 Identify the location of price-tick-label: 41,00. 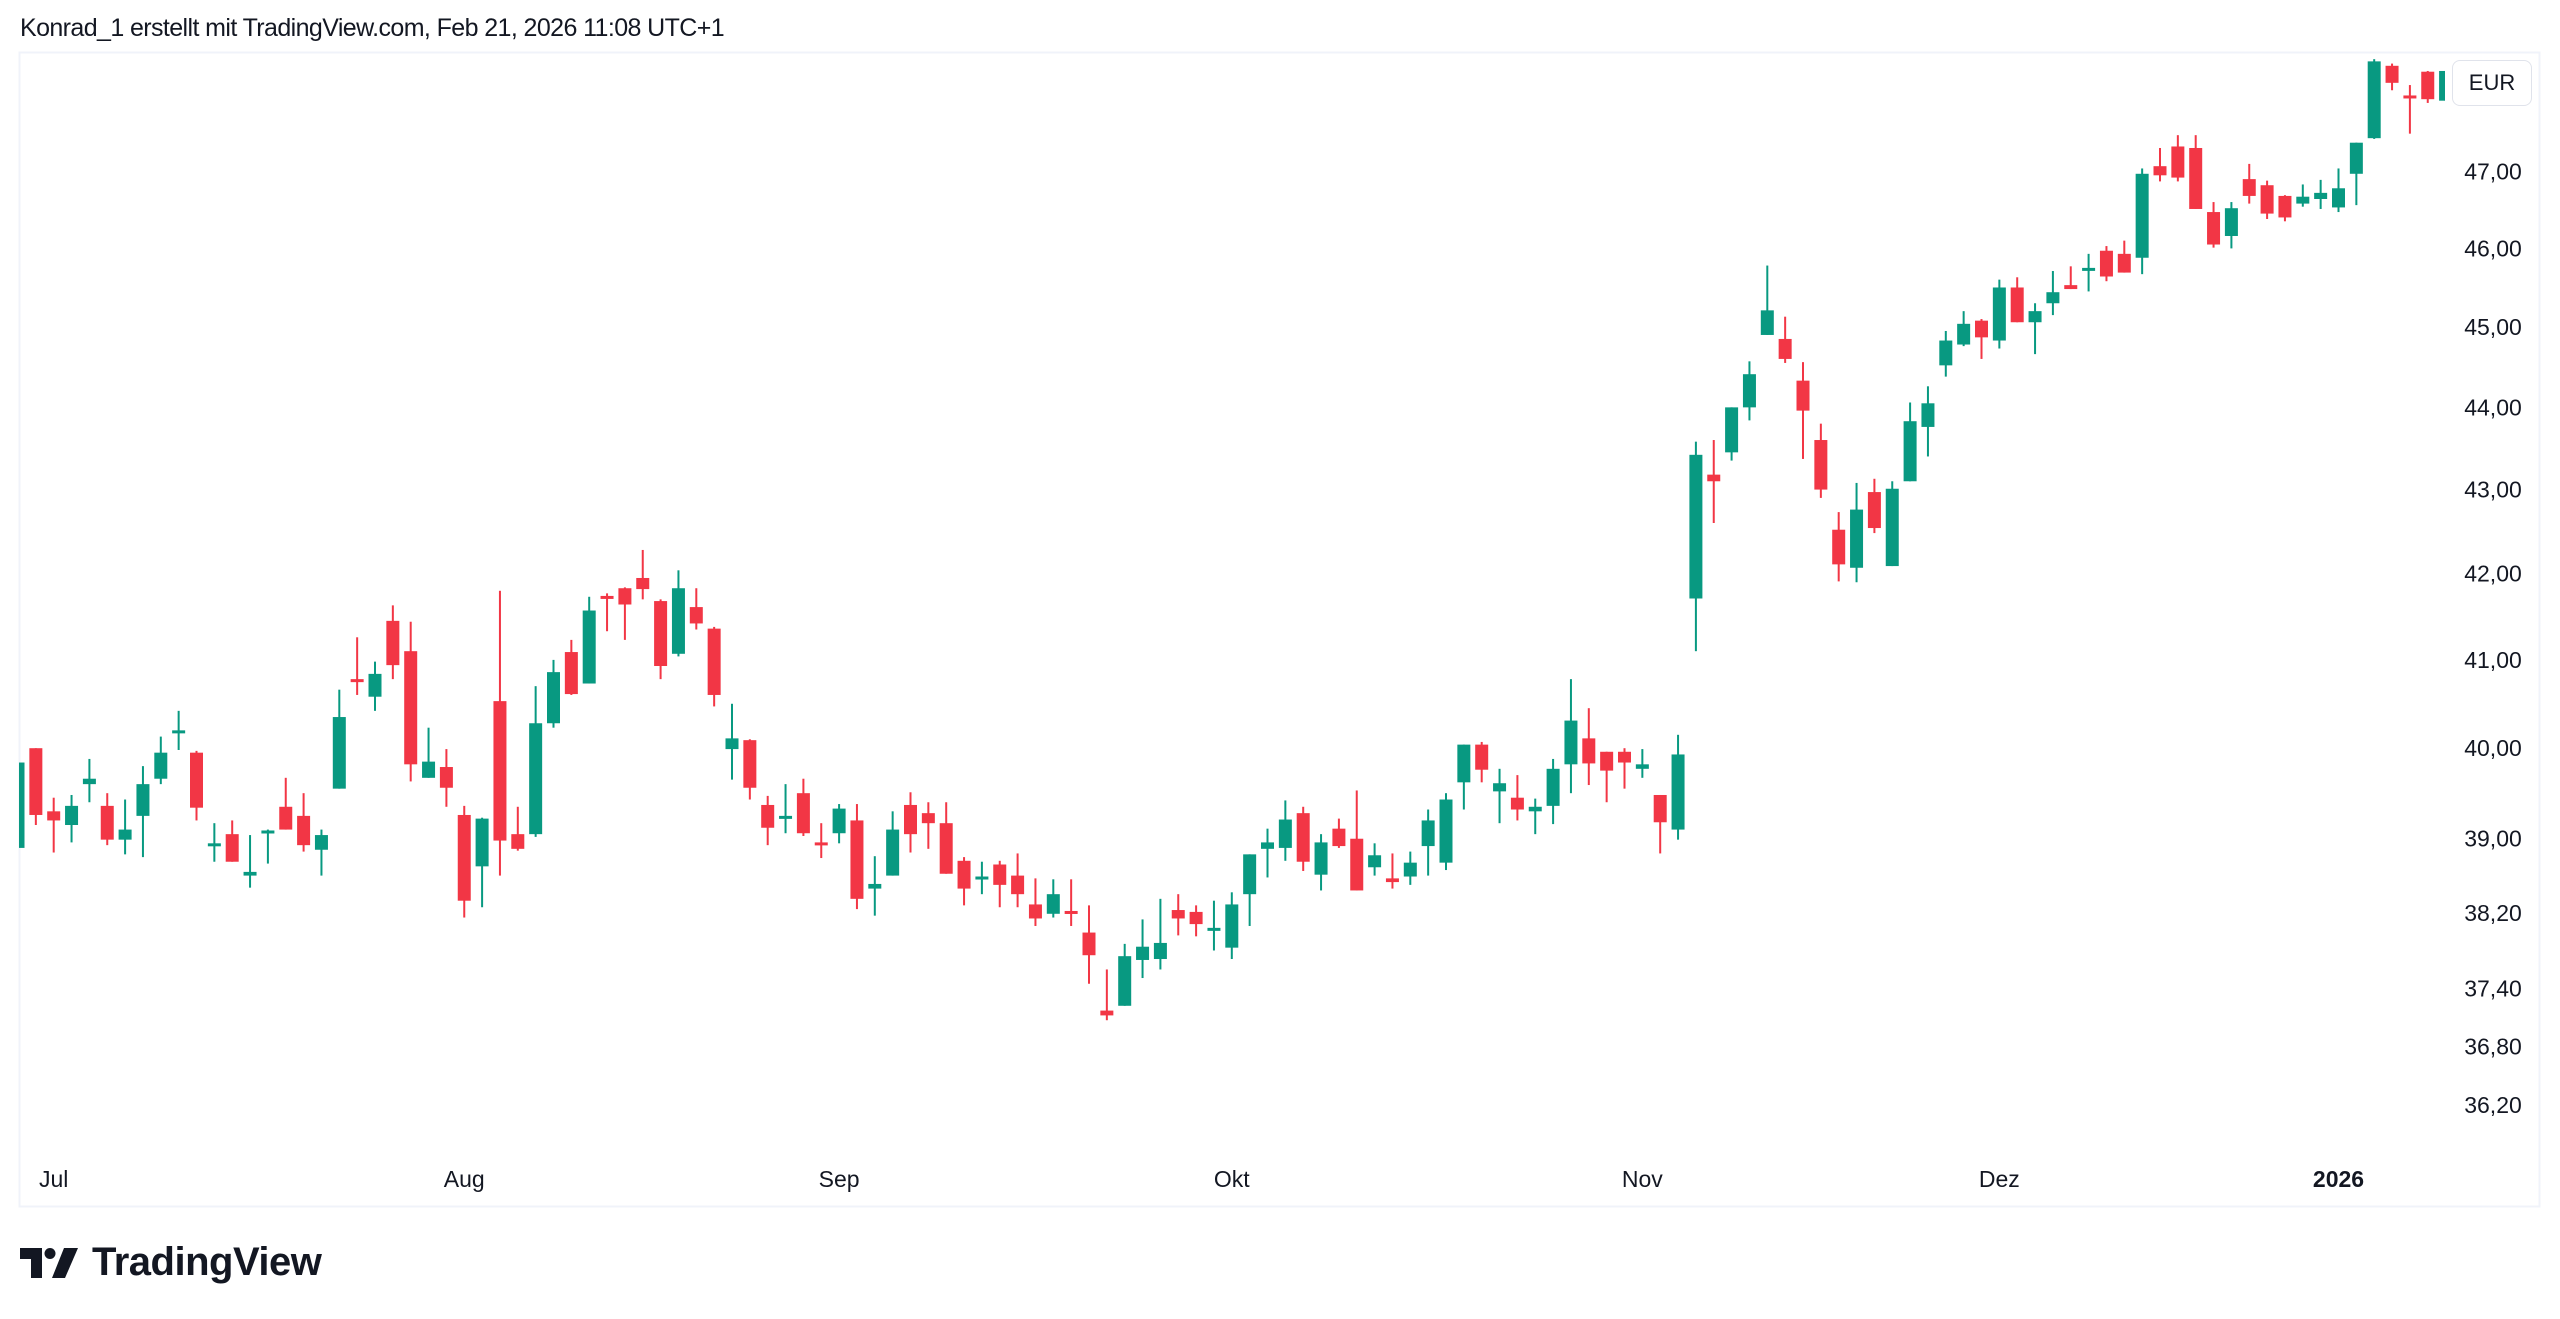
(2493, 660).